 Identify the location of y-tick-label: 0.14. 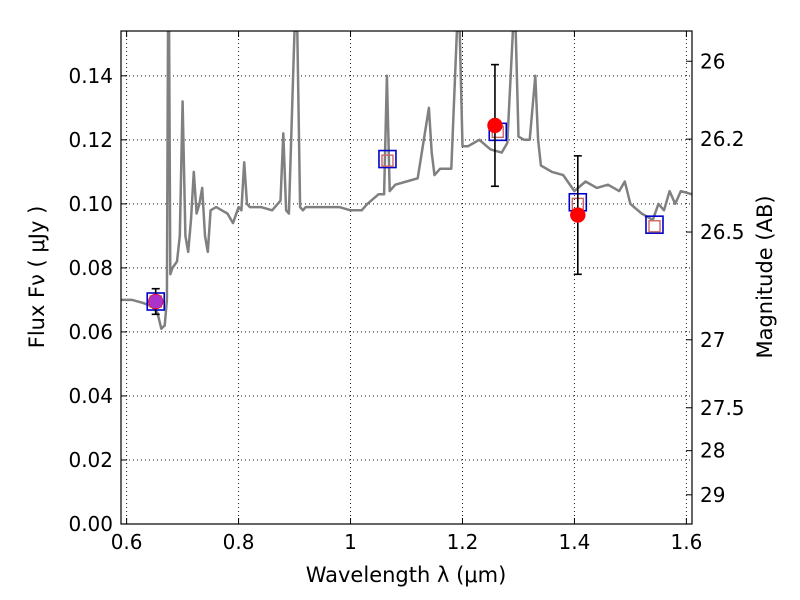
(90, 76).